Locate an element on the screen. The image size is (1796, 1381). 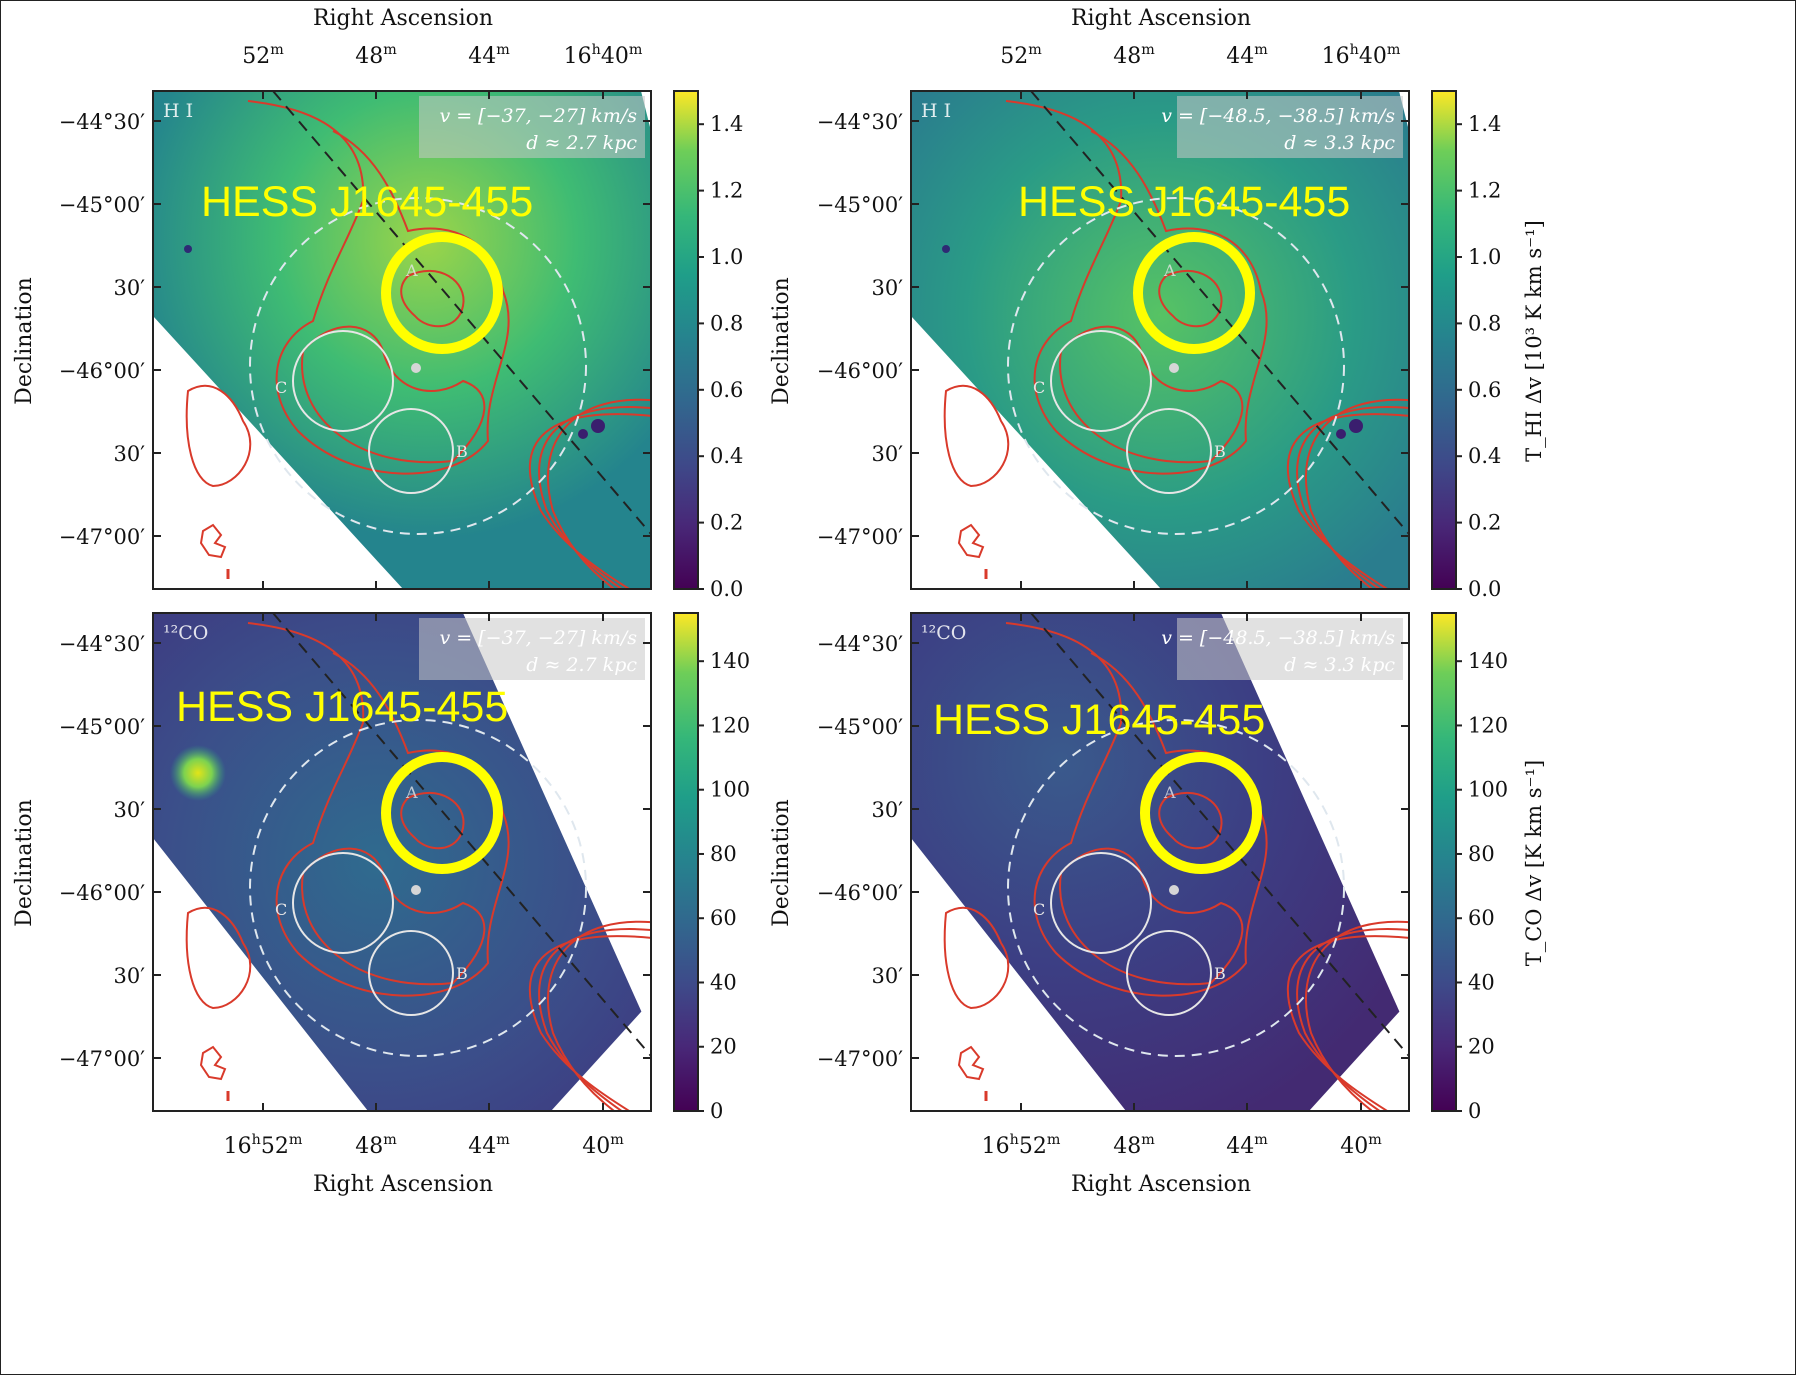
colorbar is located at coordinates (1444, 862).